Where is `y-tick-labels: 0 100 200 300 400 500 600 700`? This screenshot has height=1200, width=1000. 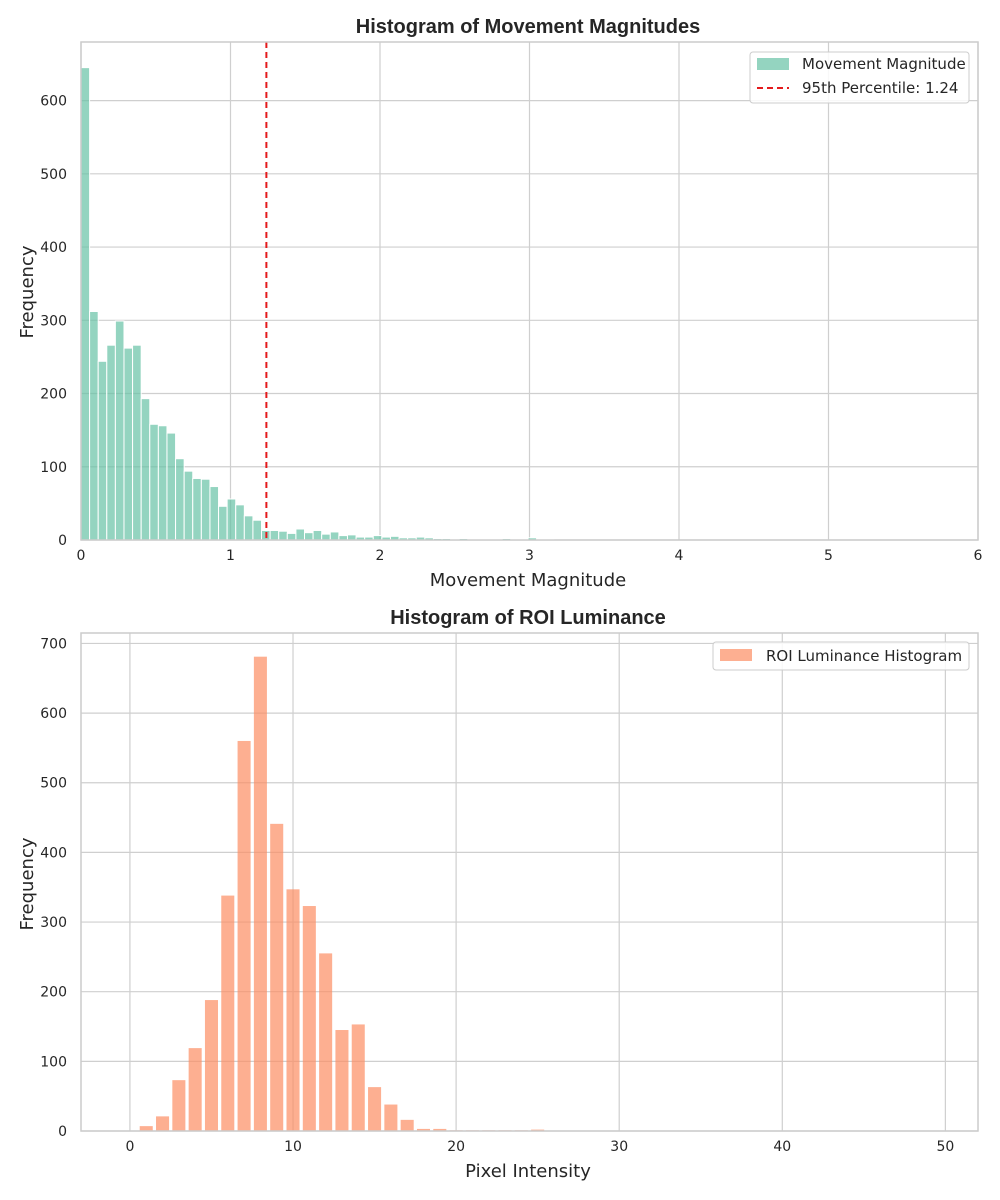
y-tick-labels: 0 100 200 300 400 500 600 700 is located at coordinates (53, 888).